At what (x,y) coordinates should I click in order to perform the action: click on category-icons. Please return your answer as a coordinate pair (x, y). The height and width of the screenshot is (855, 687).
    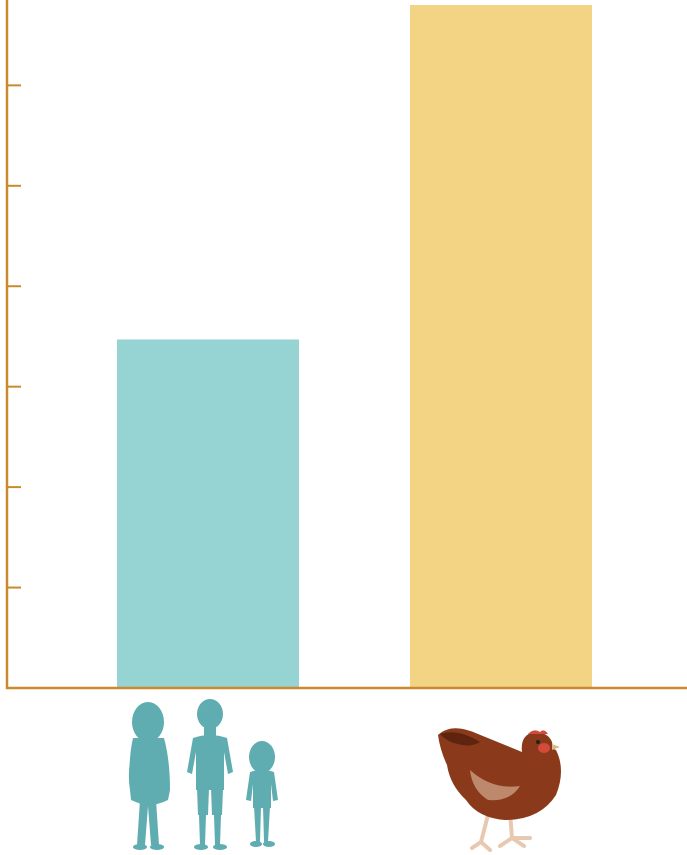
    Looking at the image, I should click on (344, 775).